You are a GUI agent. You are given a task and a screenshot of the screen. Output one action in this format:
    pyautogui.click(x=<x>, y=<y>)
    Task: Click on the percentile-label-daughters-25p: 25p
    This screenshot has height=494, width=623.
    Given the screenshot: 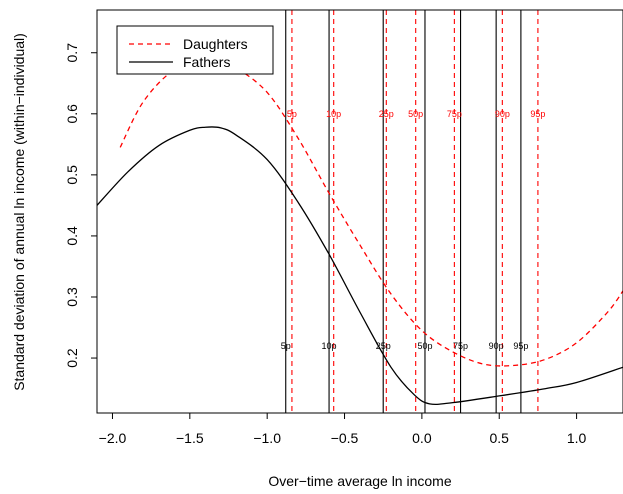 What is the action you would take?
    pyautogui.click(x=386, y=114)
    